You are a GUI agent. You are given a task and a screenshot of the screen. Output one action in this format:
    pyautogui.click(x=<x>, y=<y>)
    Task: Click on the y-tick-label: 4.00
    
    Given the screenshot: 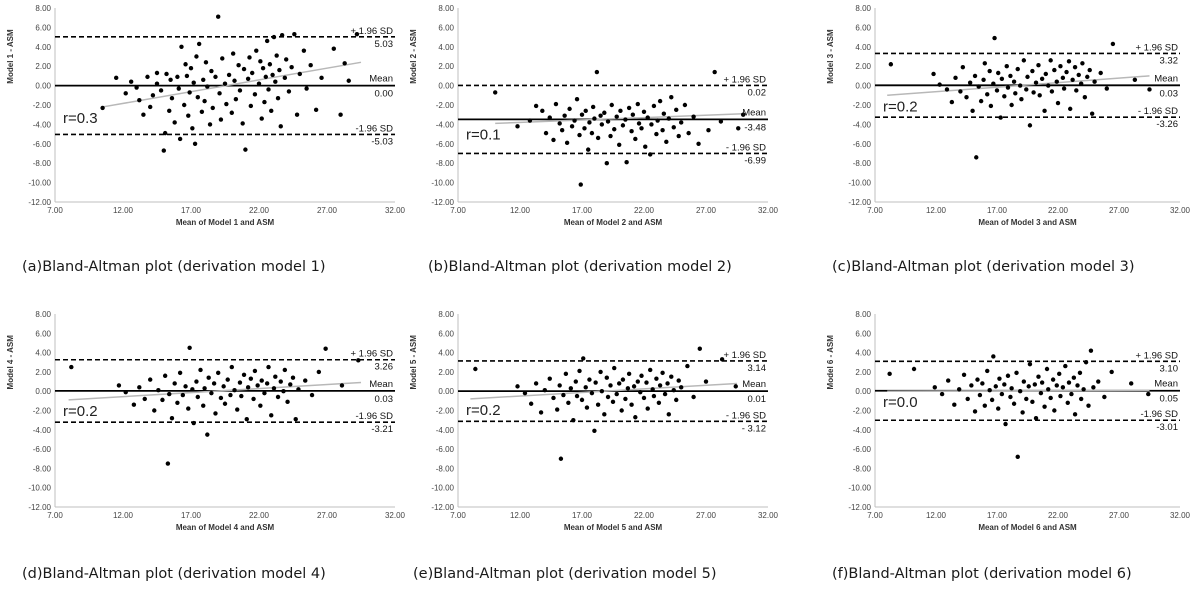 What is the action you would take?
    pyautogui.click(x=446, y=353)
    